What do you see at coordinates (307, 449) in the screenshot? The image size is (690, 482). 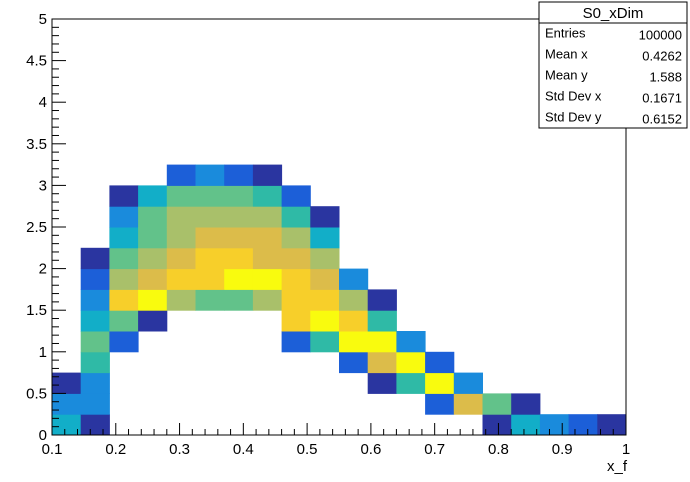 I see `x-tick-label: 0.5` at bounding box center [307, 449].